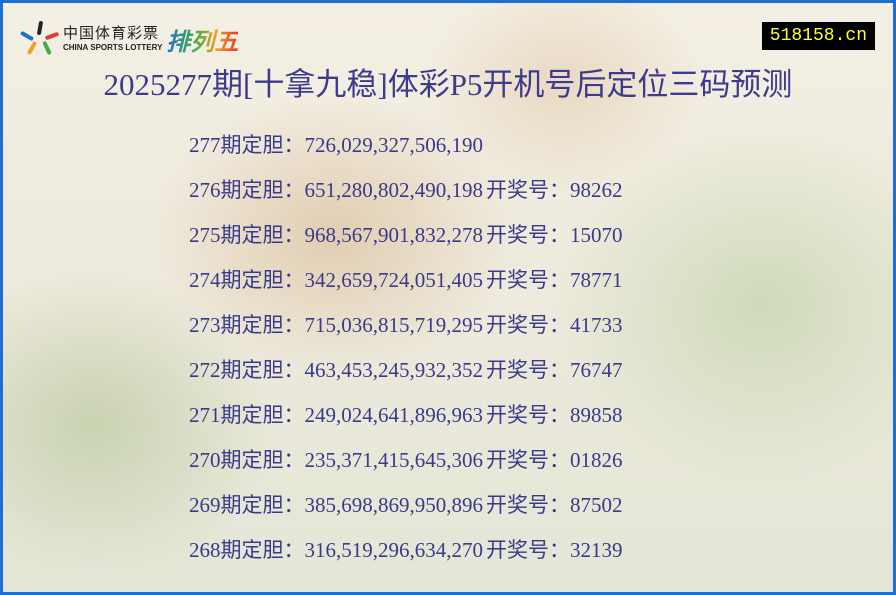  I want to click on prediction-numbers: 726,029,327,506,190, so click(394, 145).